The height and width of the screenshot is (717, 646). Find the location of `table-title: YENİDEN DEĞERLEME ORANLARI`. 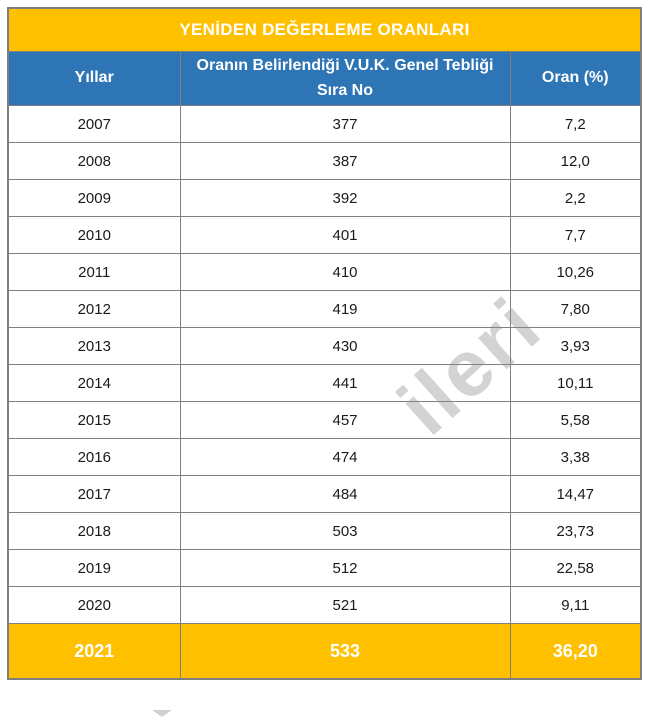

table-title: YENİDEN DEĞERLEME ORANLARI is located at coordinates (324, 29).